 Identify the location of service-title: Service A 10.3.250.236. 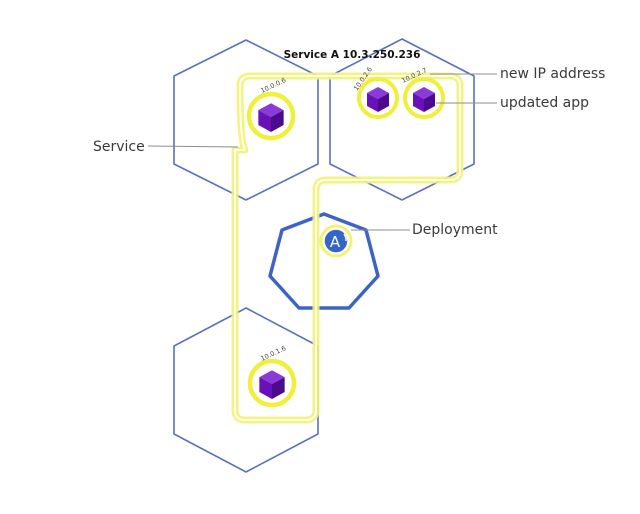
(352, 55).